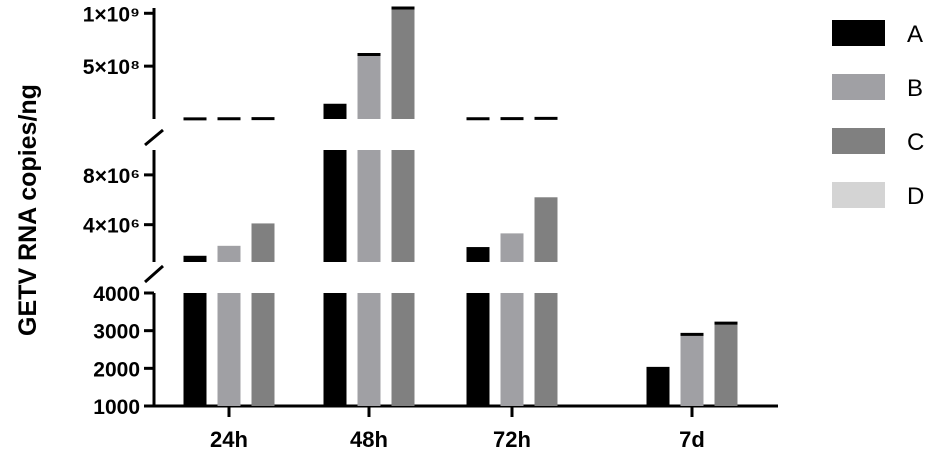  Describe the element at coordinates (229, 439) in the screenshot. I see `x-tick-label: 24h` at that location.